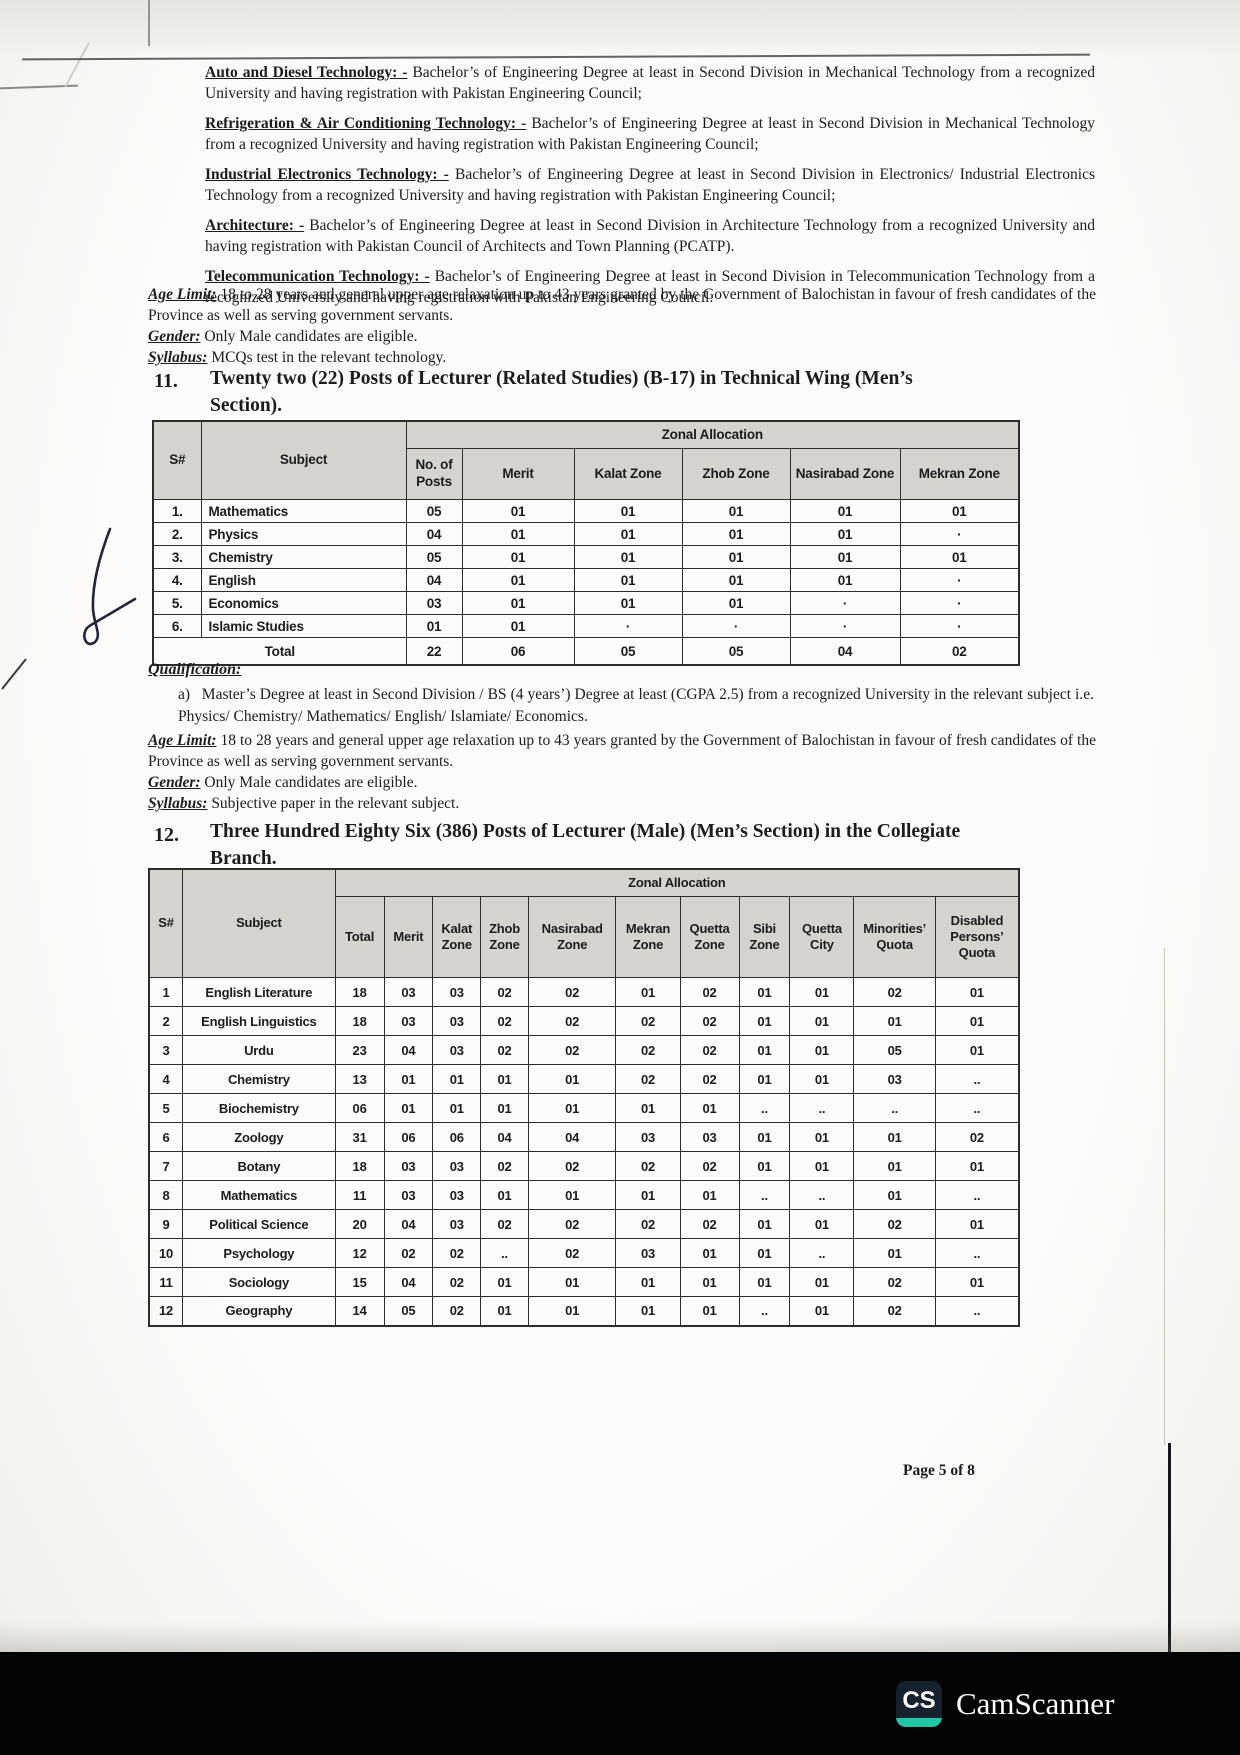 Image resolution: width=1240 pixels, height=1755 pixels. I want to click on col-header-sibi: Sibi Zone, so click(764, 937).